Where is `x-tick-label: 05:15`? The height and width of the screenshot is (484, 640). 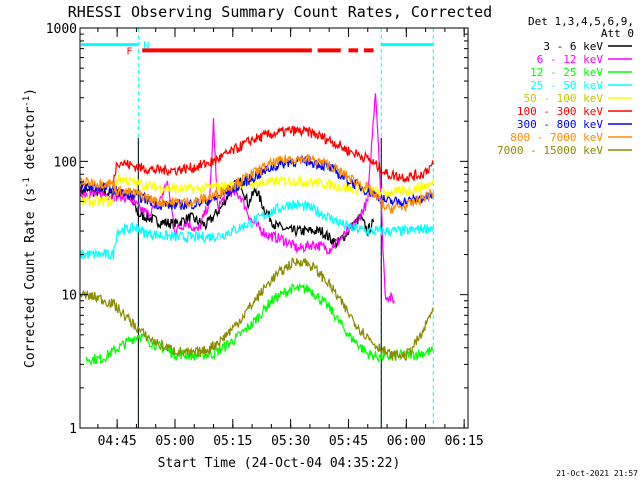 x-tick-label: 05:15 is located at coordinates (232, 441).